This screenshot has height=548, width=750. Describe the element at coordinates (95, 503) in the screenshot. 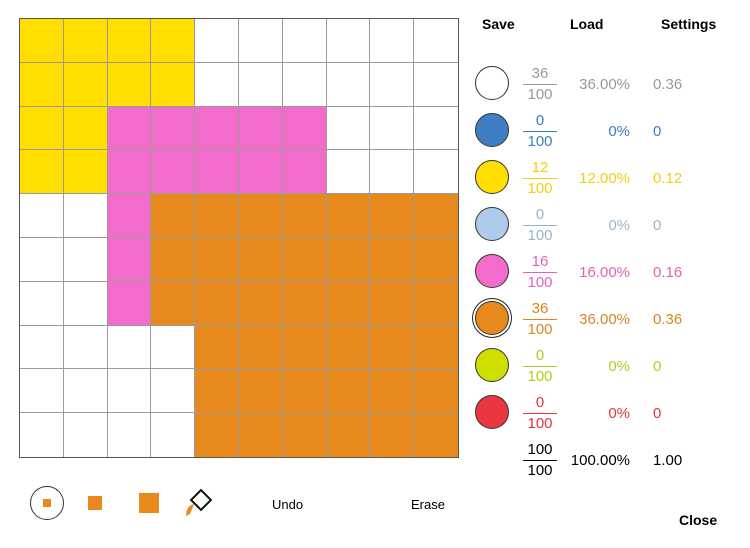

I see `medium-brush-icon` at that location.